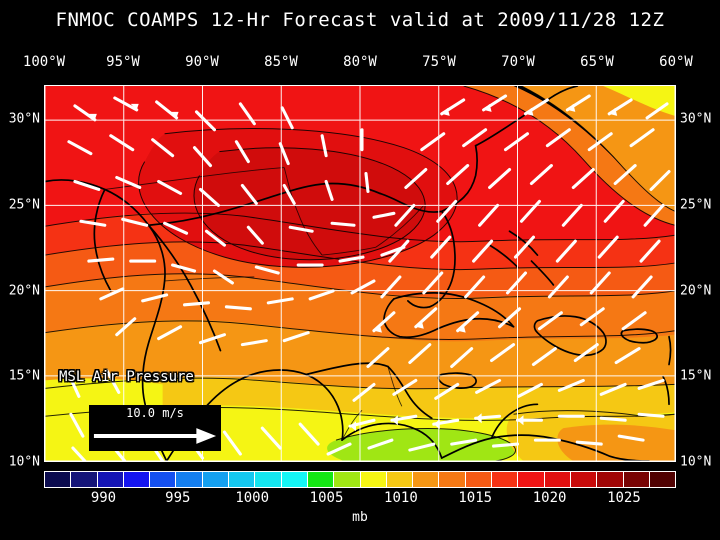 The height and width of the screenshot is (540, 720). I want to click on colorbar-tick-0: 990, so click(103, 498).